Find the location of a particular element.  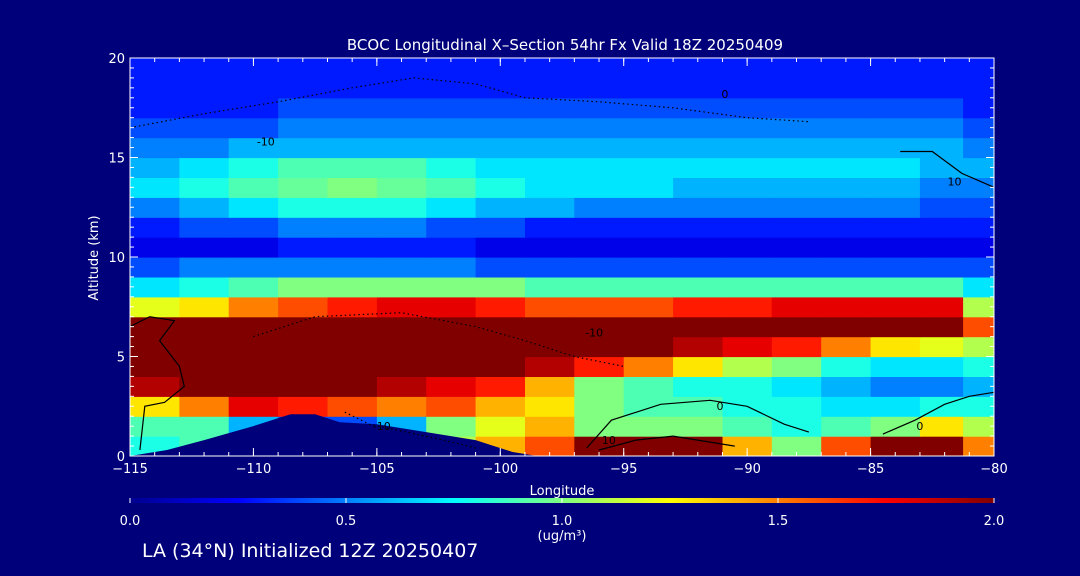

contour-label: -10 is located at coordinates (382, 426).